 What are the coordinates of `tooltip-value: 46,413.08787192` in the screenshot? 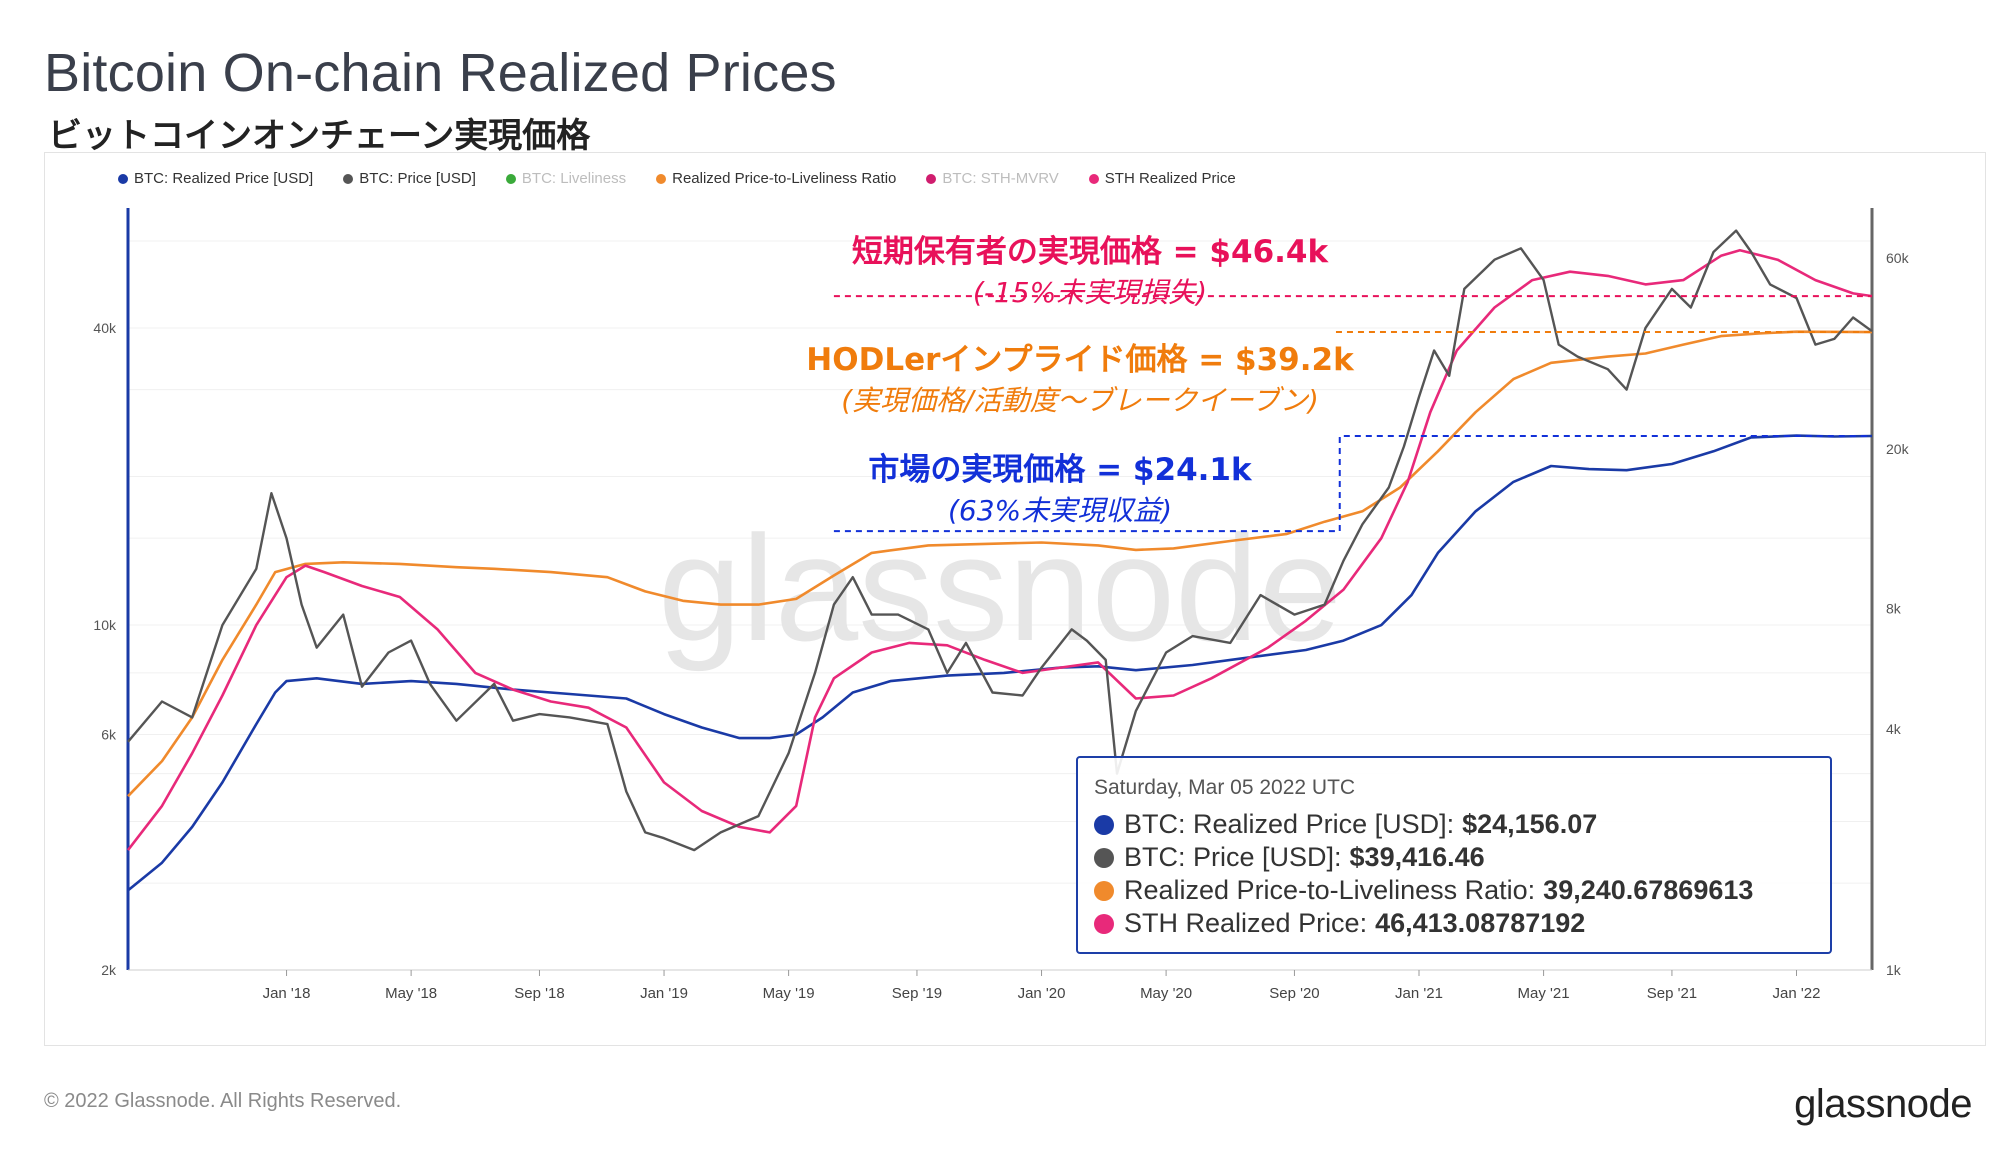 It's located at (1480, 923).